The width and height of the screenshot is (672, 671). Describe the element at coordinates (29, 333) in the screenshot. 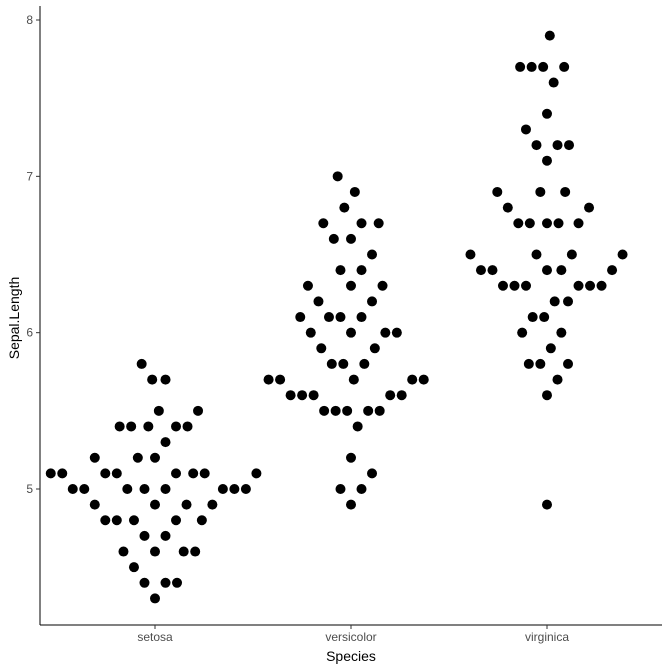

I see `y-tick-label: 6` at that location.